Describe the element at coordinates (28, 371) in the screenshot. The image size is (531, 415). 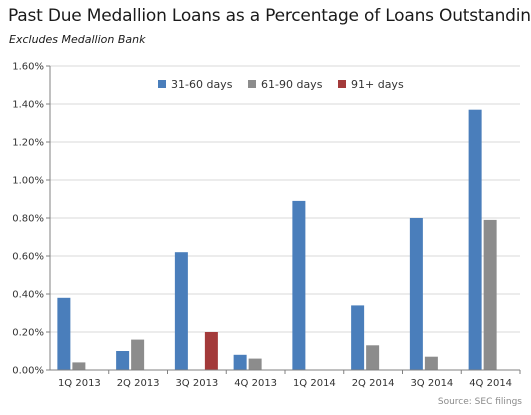
I see `y-tick-label: 0.00%` at that location.